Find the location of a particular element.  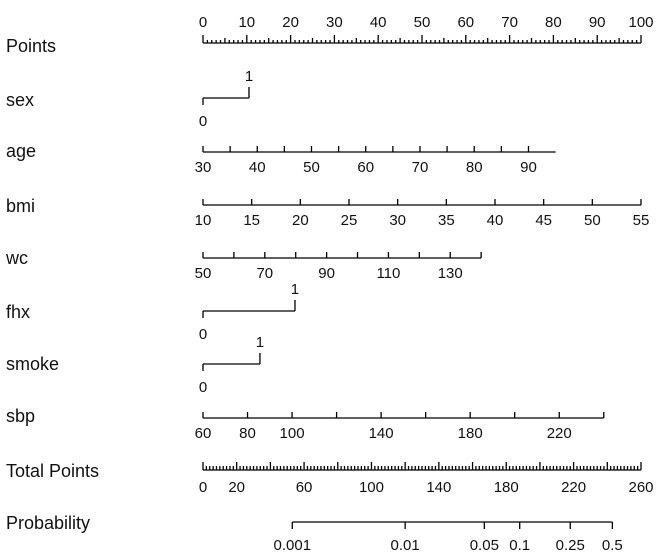

total-points-tick-label: 0 is located at coordinates (203, 487).